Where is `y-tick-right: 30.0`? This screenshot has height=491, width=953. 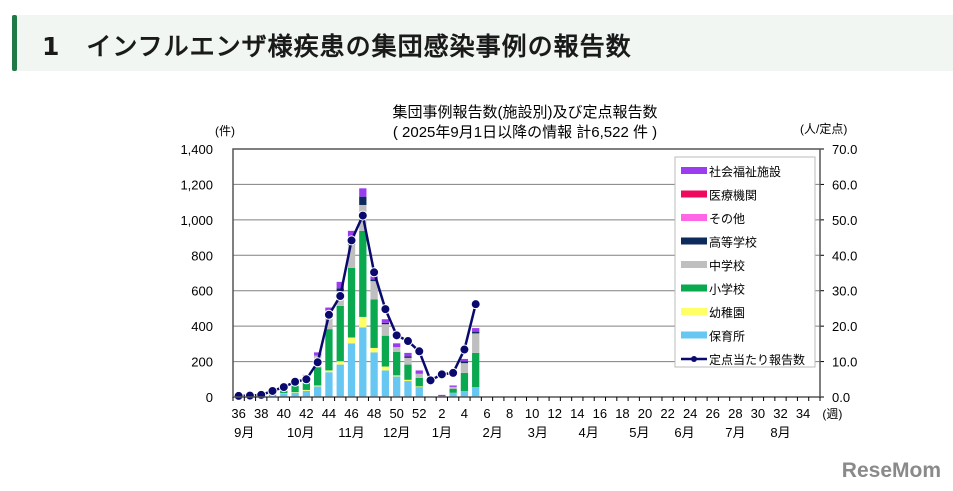 y-tick-right: 30.0 is located at coordinates (844, 291).